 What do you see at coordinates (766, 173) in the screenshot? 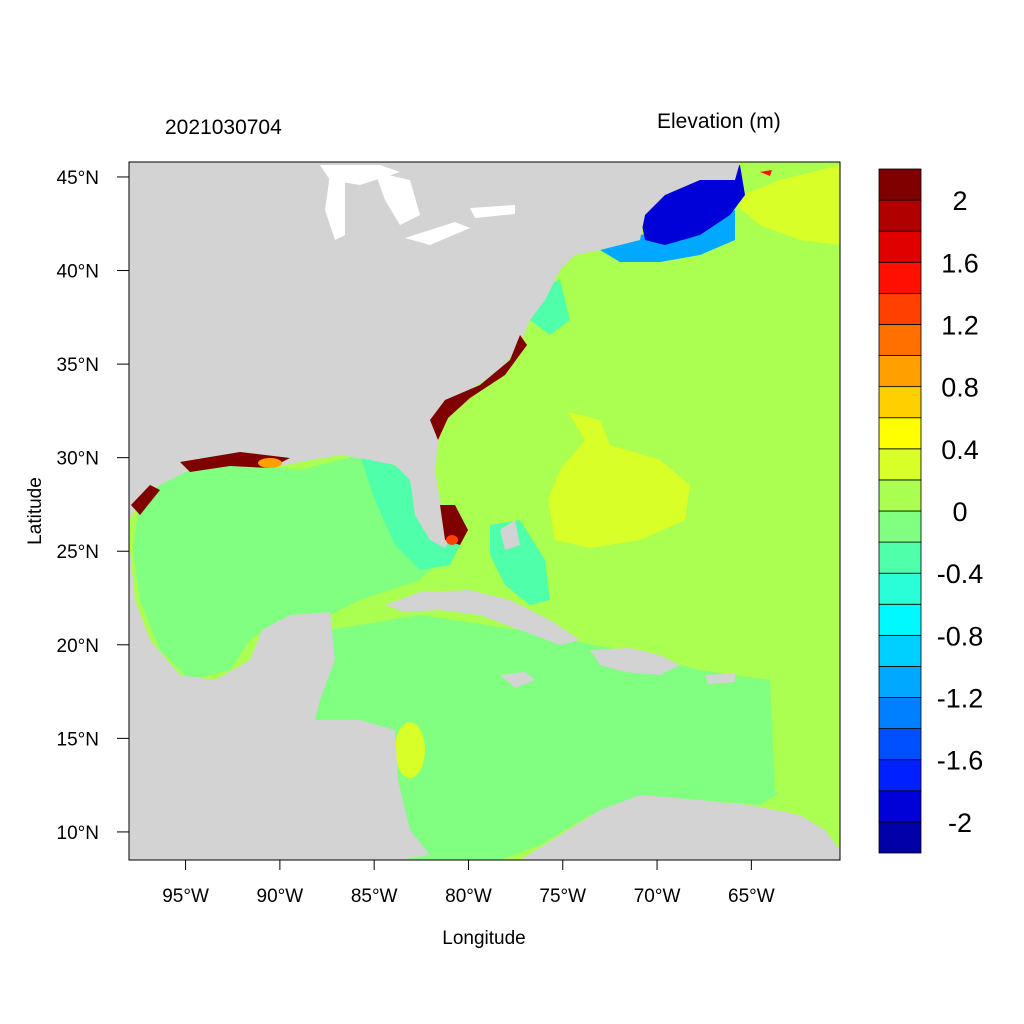
I see `new-england-surge` at bounding box center [766, 173].